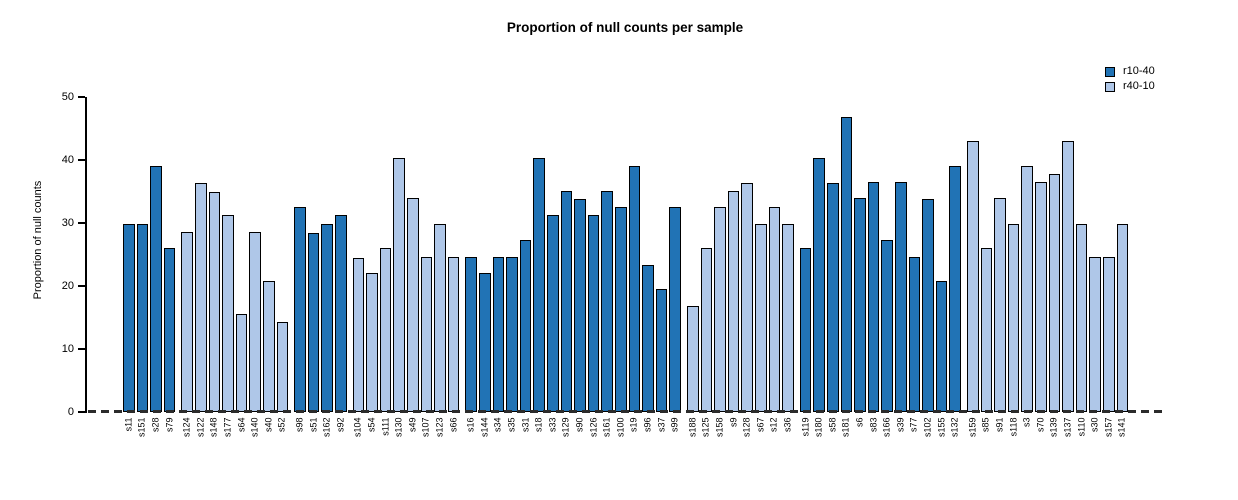 This screenshot has width=1238, height=500. I want to click on x-label-s188: s188, so click(692, 427).